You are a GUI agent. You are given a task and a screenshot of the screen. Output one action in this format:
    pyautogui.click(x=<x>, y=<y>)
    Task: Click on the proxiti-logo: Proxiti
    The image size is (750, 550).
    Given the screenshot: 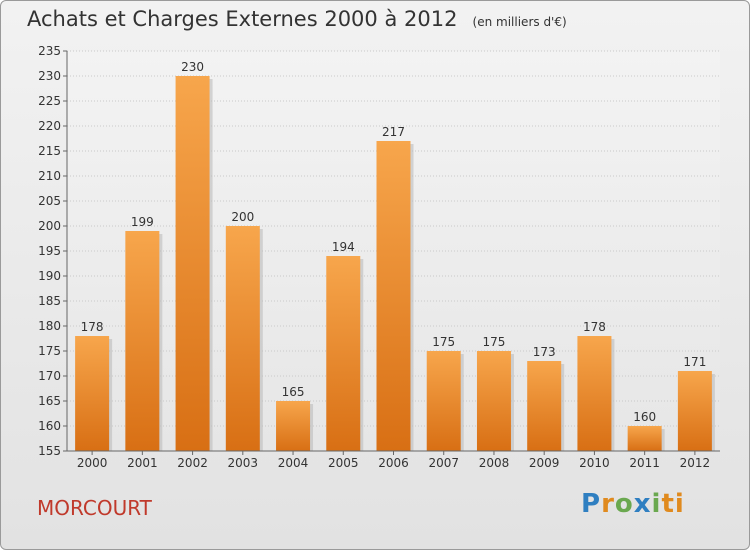 What is the action you would take?
    pyautogui.click(x=633, y=504)
    